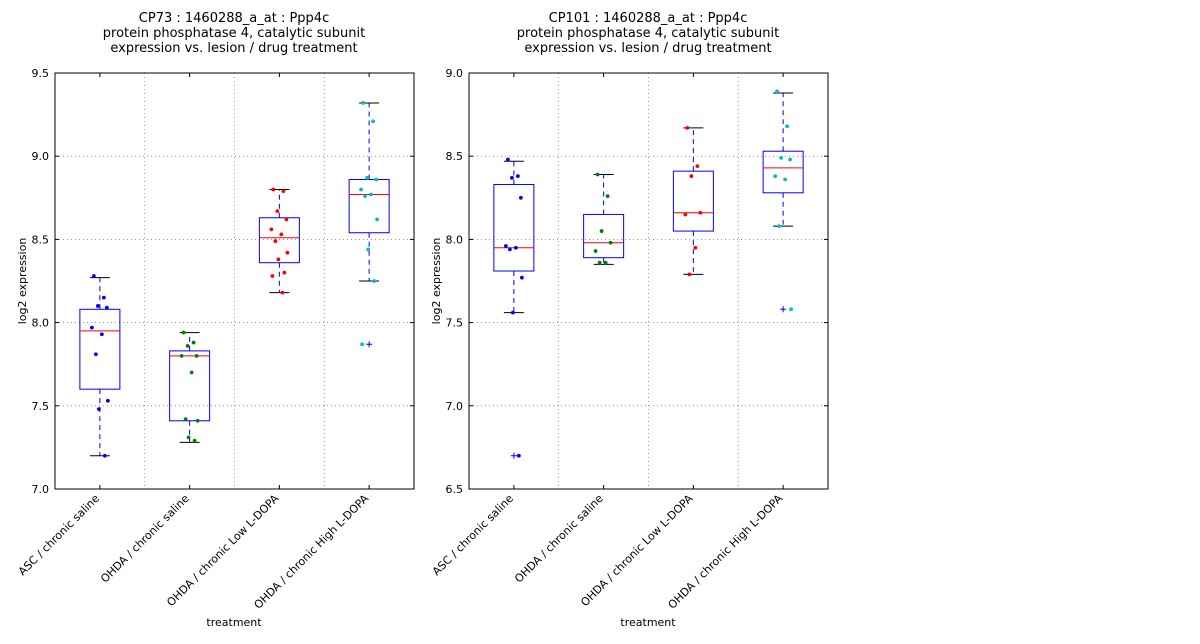 Image resolution: width=1200 pixels, height=644 pixels. I want to click on chart-title-line-1: CP101 : 1460288_a_at : Ppp4c, so click(648, 18).